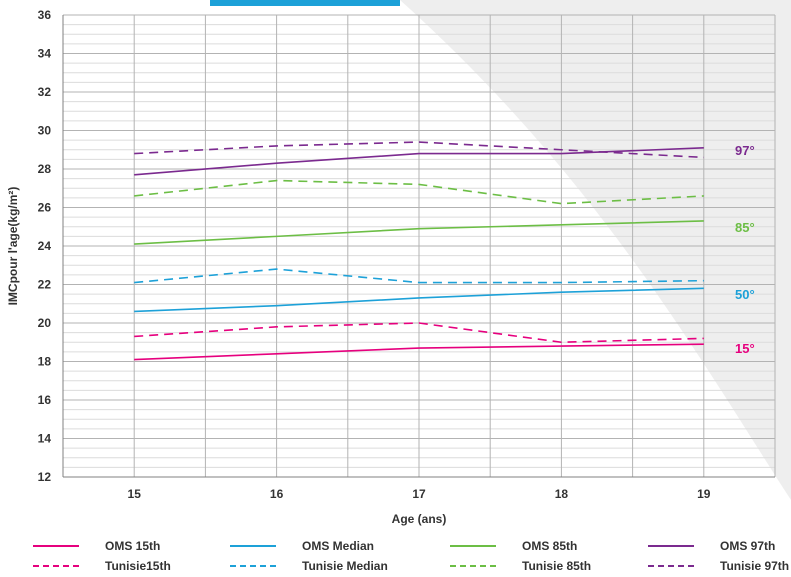  What do you see at coordinates (135, 494) in the screenshot?
I see `x-tick-label: 15` at bounding box center [135, 494].